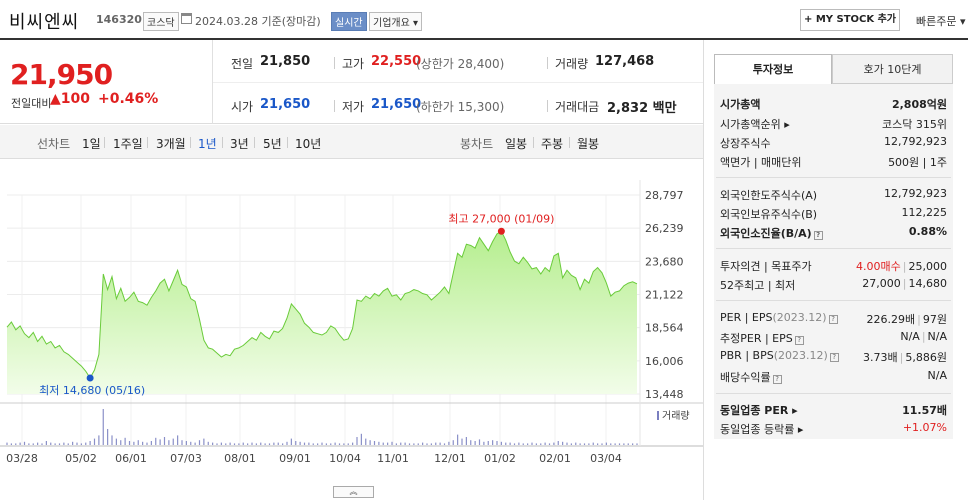  I want to click on quick-order-button: 빠른주문 ▾, so click(941, 21).